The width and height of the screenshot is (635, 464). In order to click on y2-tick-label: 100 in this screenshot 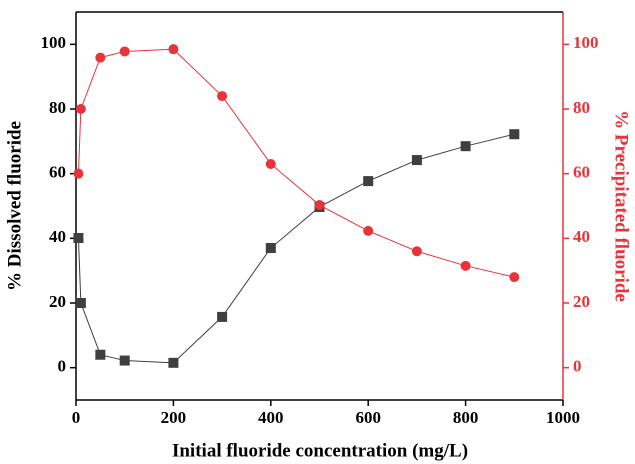, I will do `click(586, 42)`.